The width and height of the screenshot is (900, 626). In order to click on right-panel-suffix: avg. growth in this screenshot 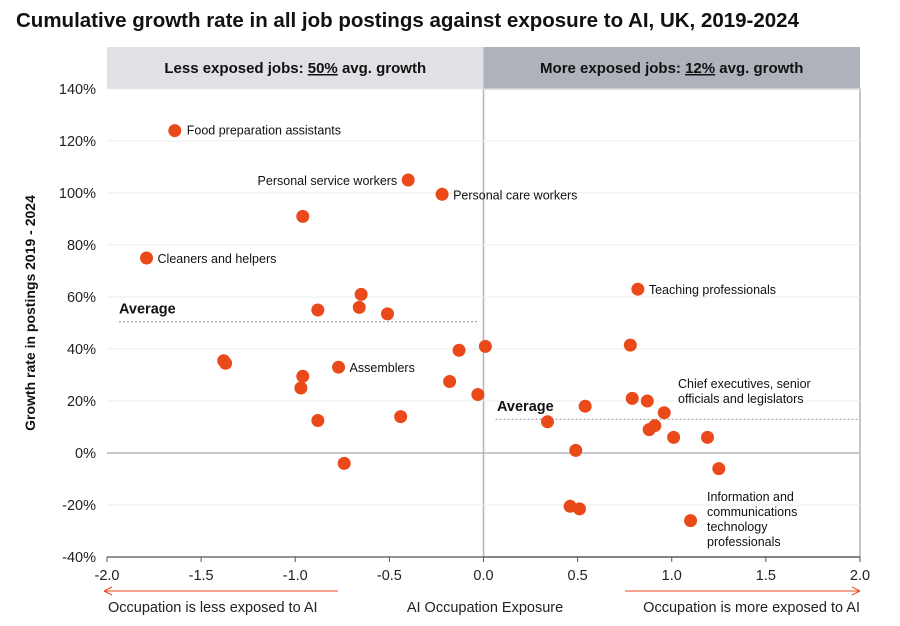, I will do `click(759, 68)`.